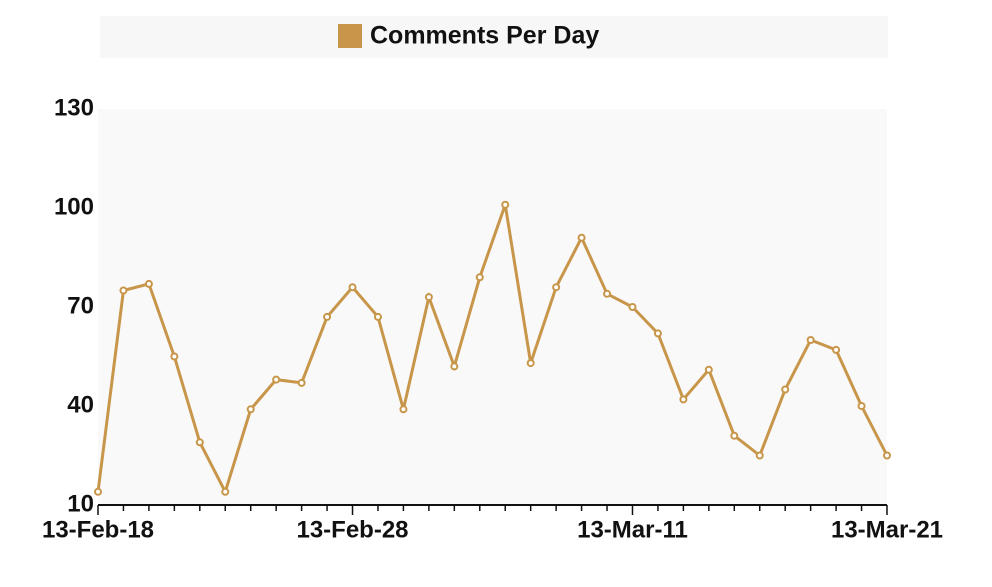  I want to click on y-tick-label: 40, so click(80, 404).